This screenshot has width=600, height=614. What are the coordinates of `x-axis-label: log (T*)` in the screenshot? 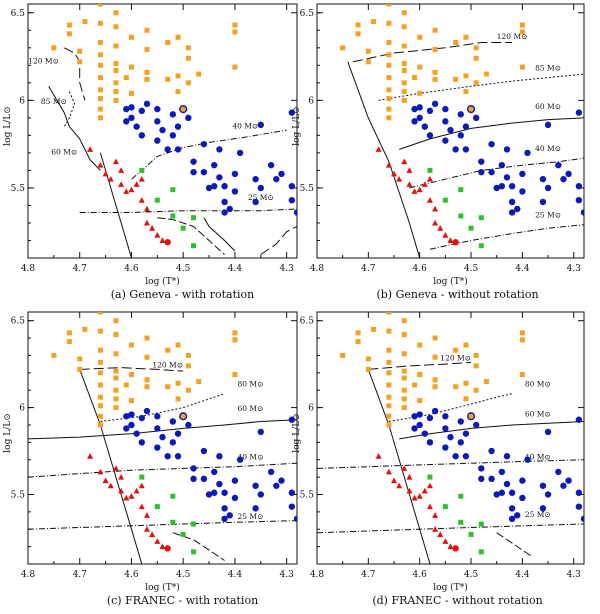 It's located at (162, 281).